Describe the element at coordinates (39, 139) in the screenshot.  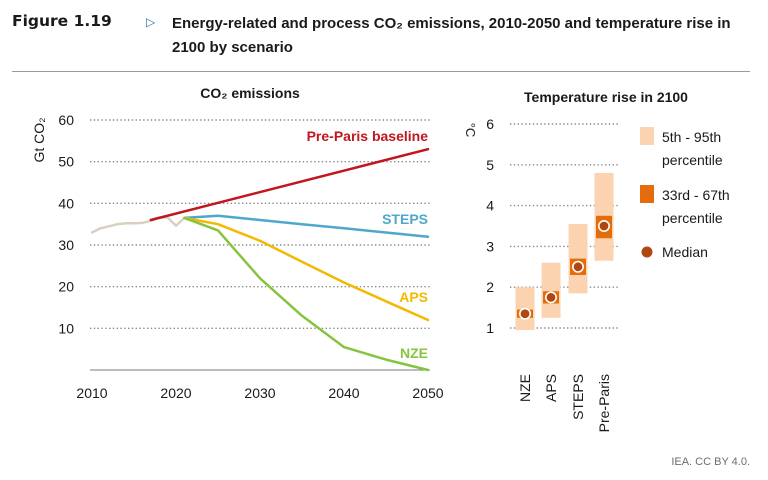
I see `emissions-y-axis-label: Gt CO₂` at that location.